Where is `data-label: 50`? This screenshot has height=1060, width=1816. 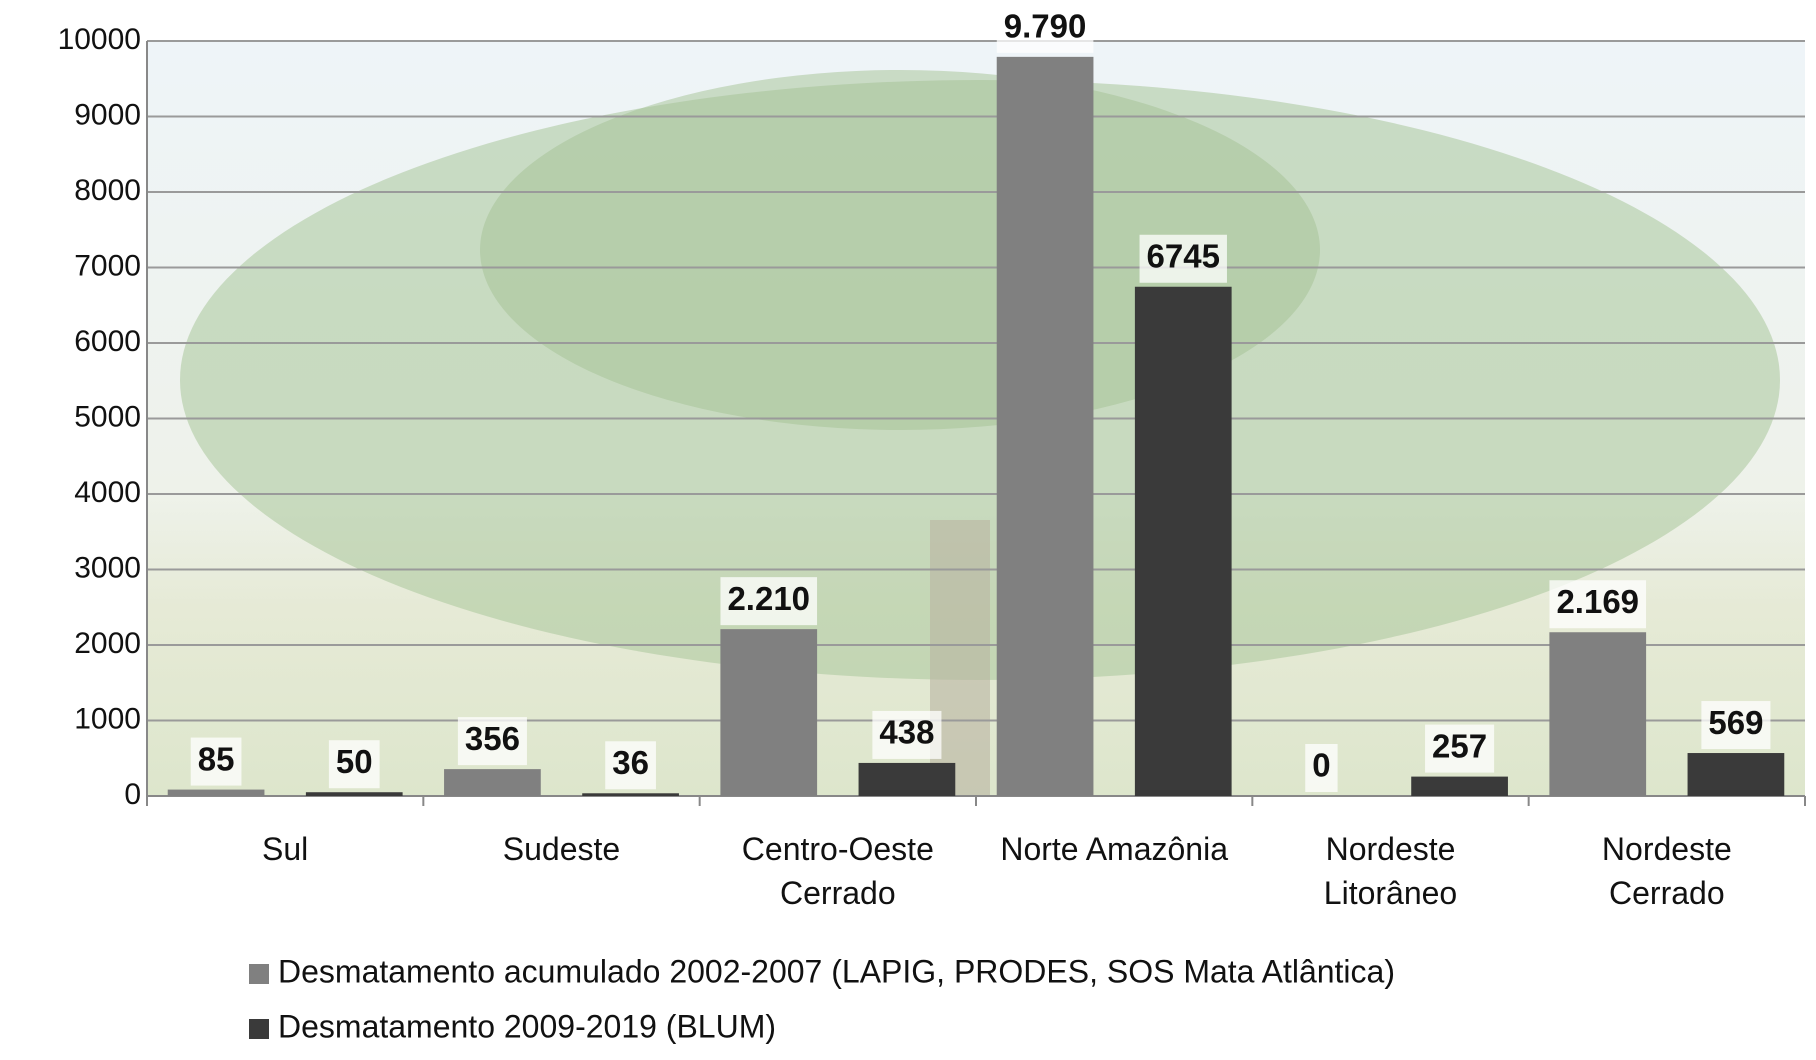
data-label: 50 is located at coordinates (354, 761).